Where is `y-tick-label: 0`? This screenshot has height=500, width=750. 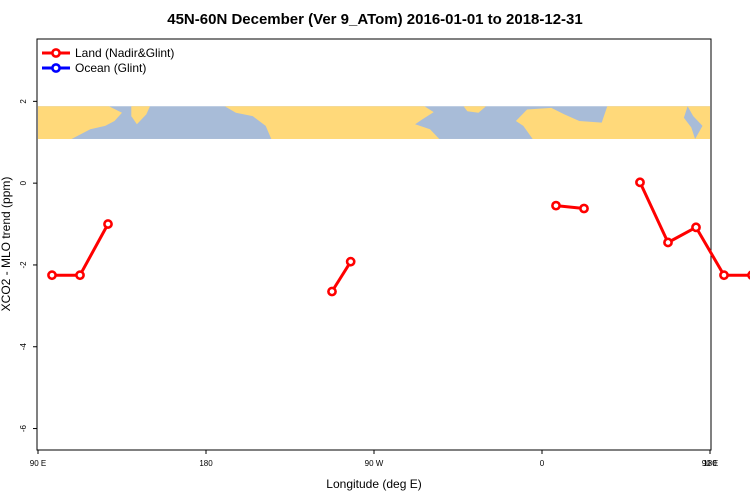 y-tick-label: 0 is located at coordinates (23, 182).